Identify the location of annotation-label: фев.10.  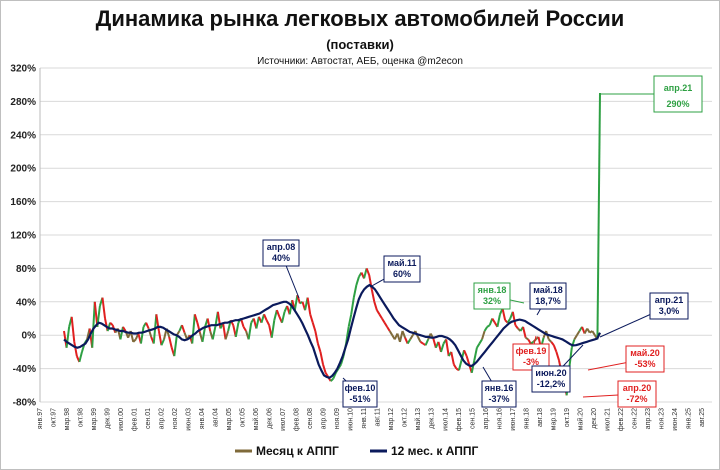
(360, 388).